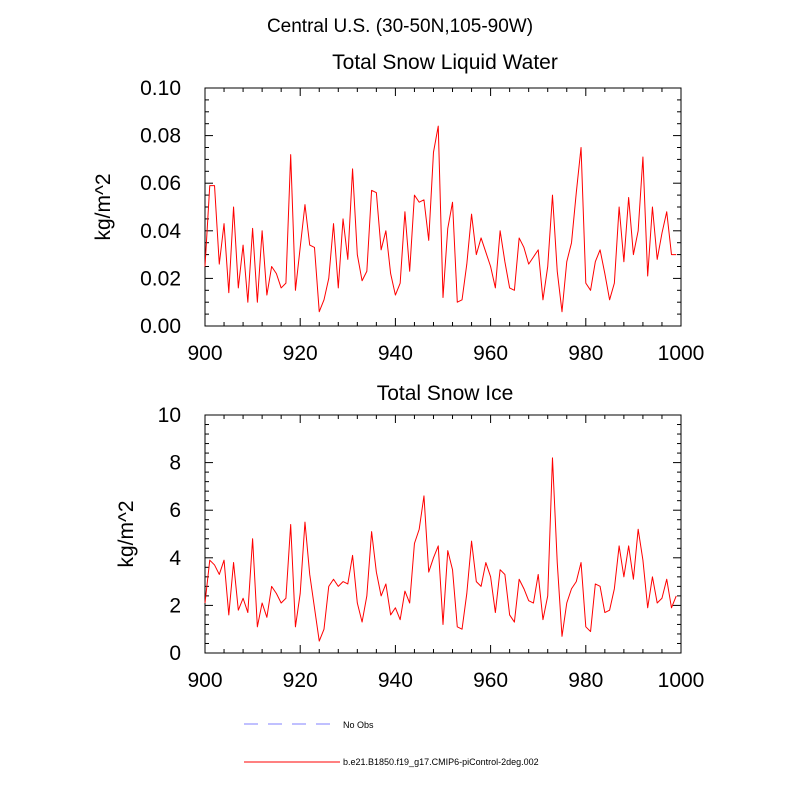 This screenshot has width=800, height=800. What do you see at coordinates (681, 680) in the screenshot?
I see `panel-2-xtick-label: 1000` at bounding box center [681, 680].